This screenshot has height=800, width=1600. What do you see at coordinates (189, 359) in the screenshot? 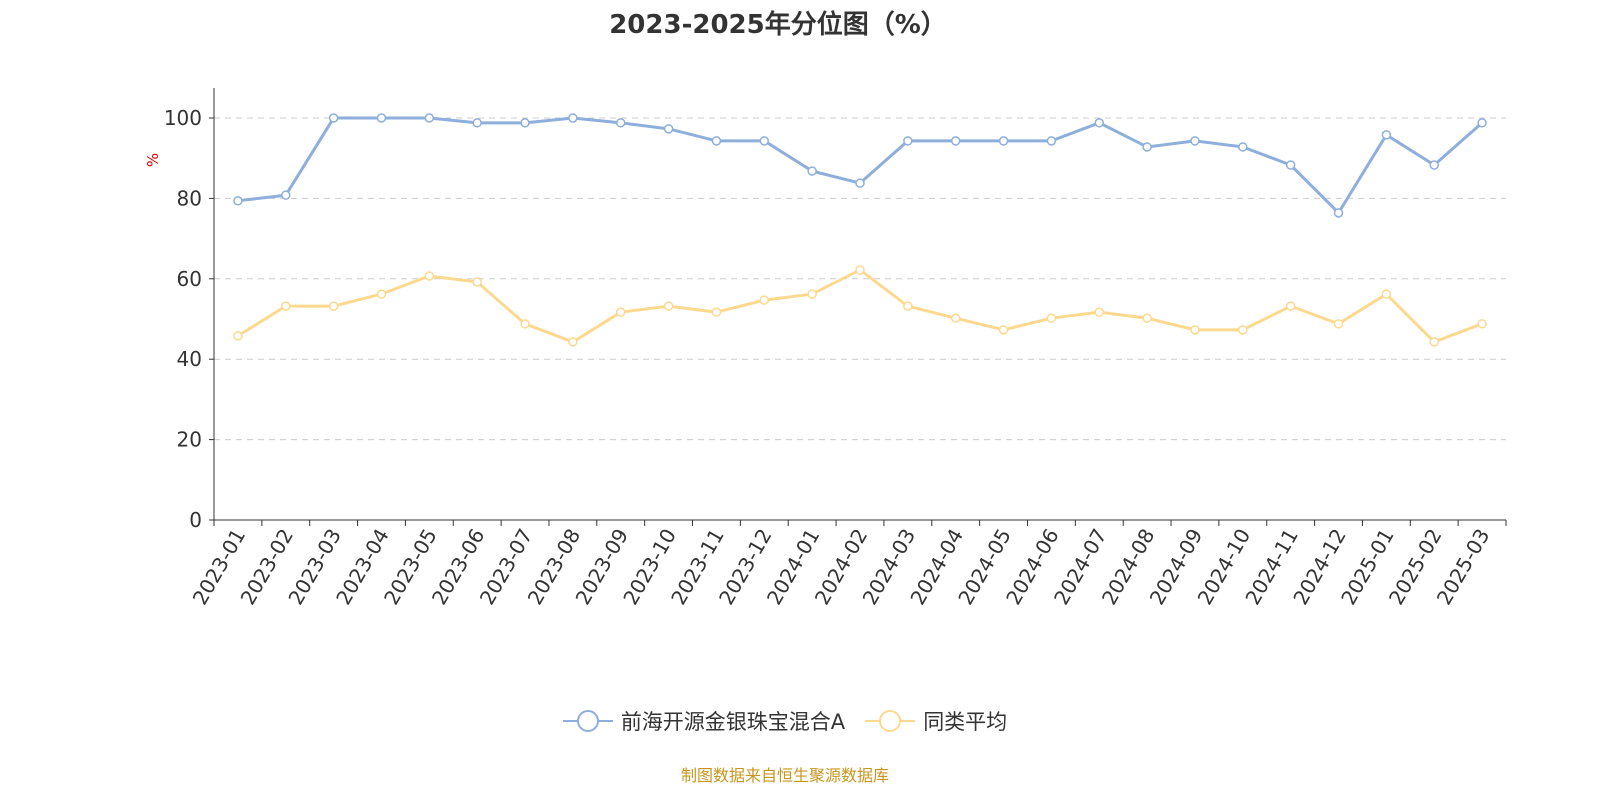
I see `y-tick-label: 40` at bounding box center [189, 359].